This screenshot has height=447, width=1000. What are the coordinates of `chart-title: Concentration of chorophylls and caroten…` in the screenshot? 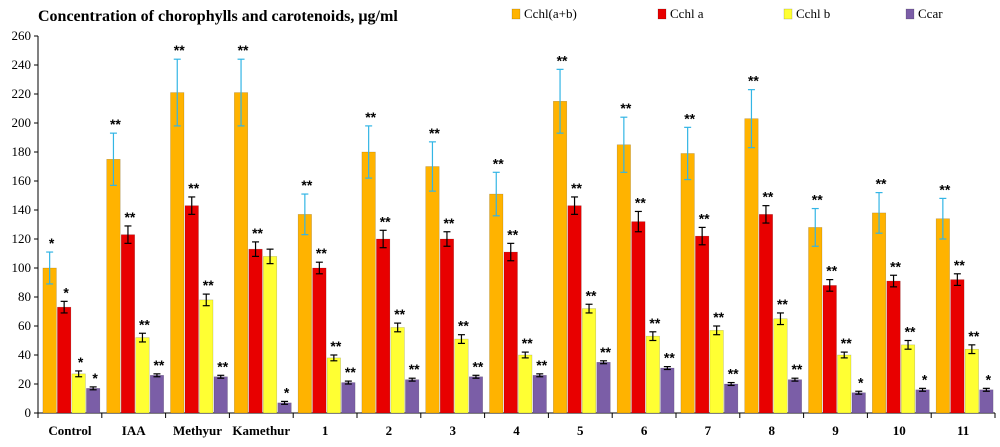 It's located at (218, 16).